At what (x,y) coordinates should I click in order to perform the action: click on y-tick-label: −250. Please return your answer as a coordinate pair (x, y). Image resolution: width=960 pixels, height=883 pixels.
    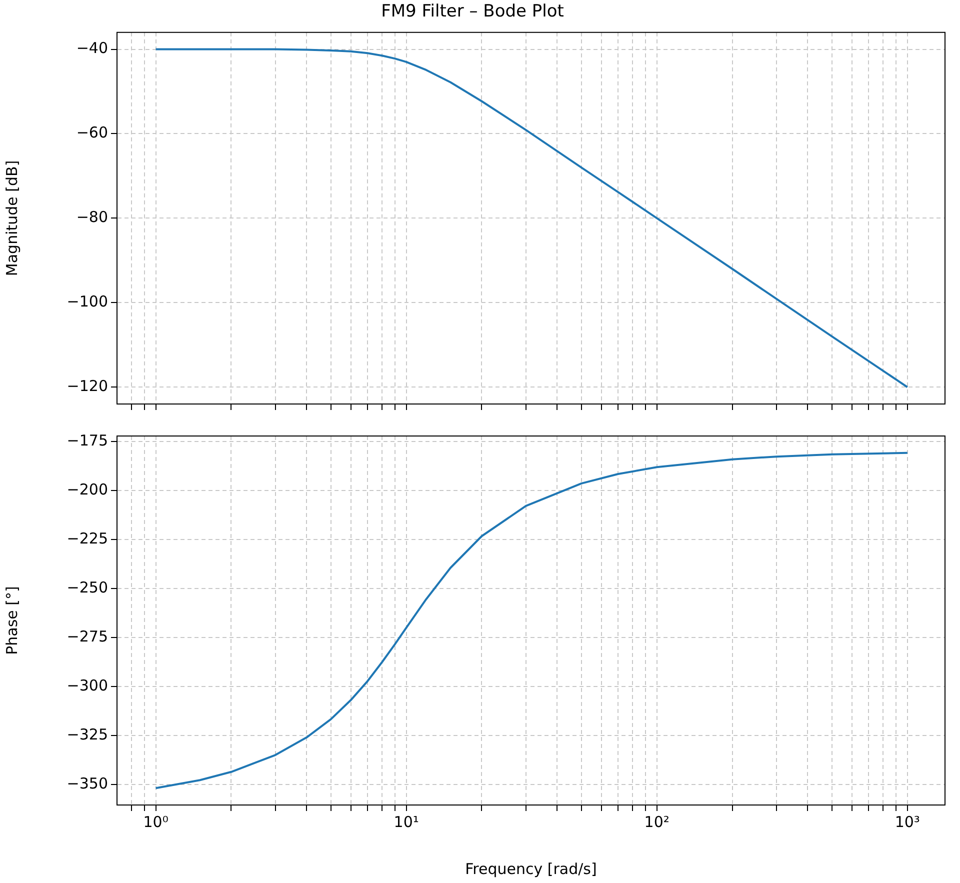
    Looking at the image, I should click on (87, 587).